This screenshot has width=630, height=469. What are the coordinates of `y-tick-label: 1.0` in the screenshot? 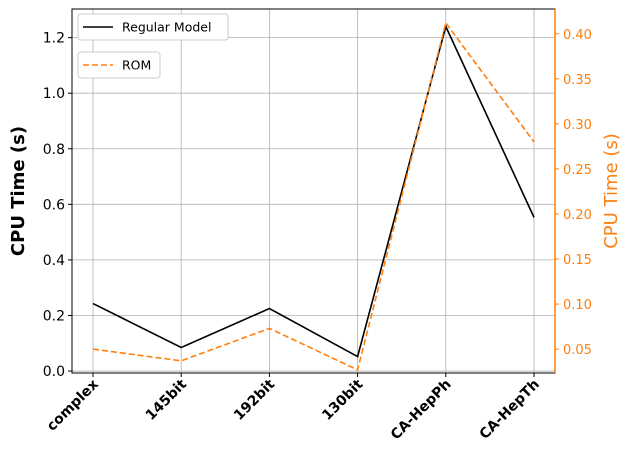 It's located at (54, 94).